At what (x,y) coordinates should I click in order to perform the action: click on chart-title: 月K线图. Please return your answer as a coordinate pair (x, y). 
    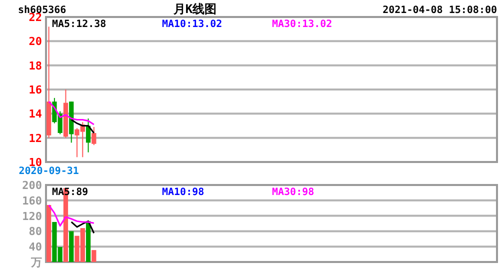
    Looking at the image, I should click on (194, 9).